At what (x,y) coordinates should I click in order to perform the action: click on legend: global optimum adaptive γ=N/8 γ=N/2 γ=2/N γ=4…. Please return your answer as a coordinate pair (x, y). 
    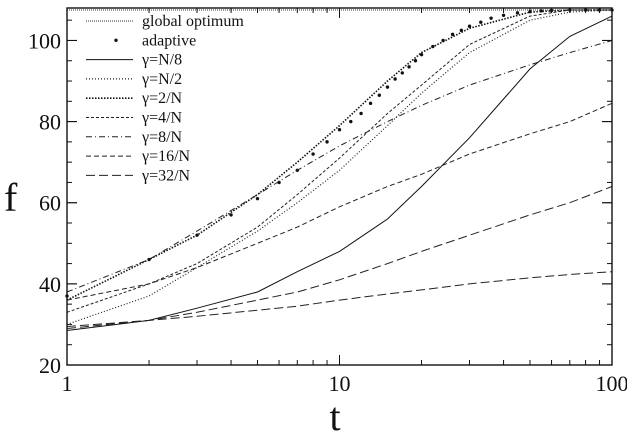
    Looking at the image, I should click on (165, 98).